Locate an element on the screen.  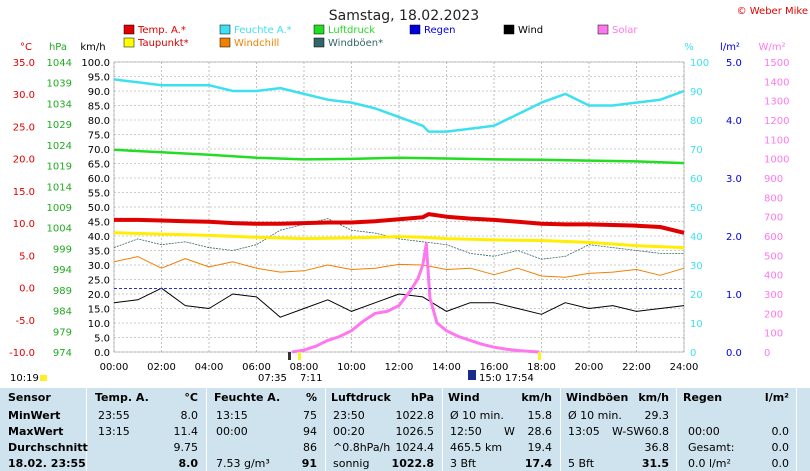
x-tick-label: 06:00 is located at coordinates (256, 367).